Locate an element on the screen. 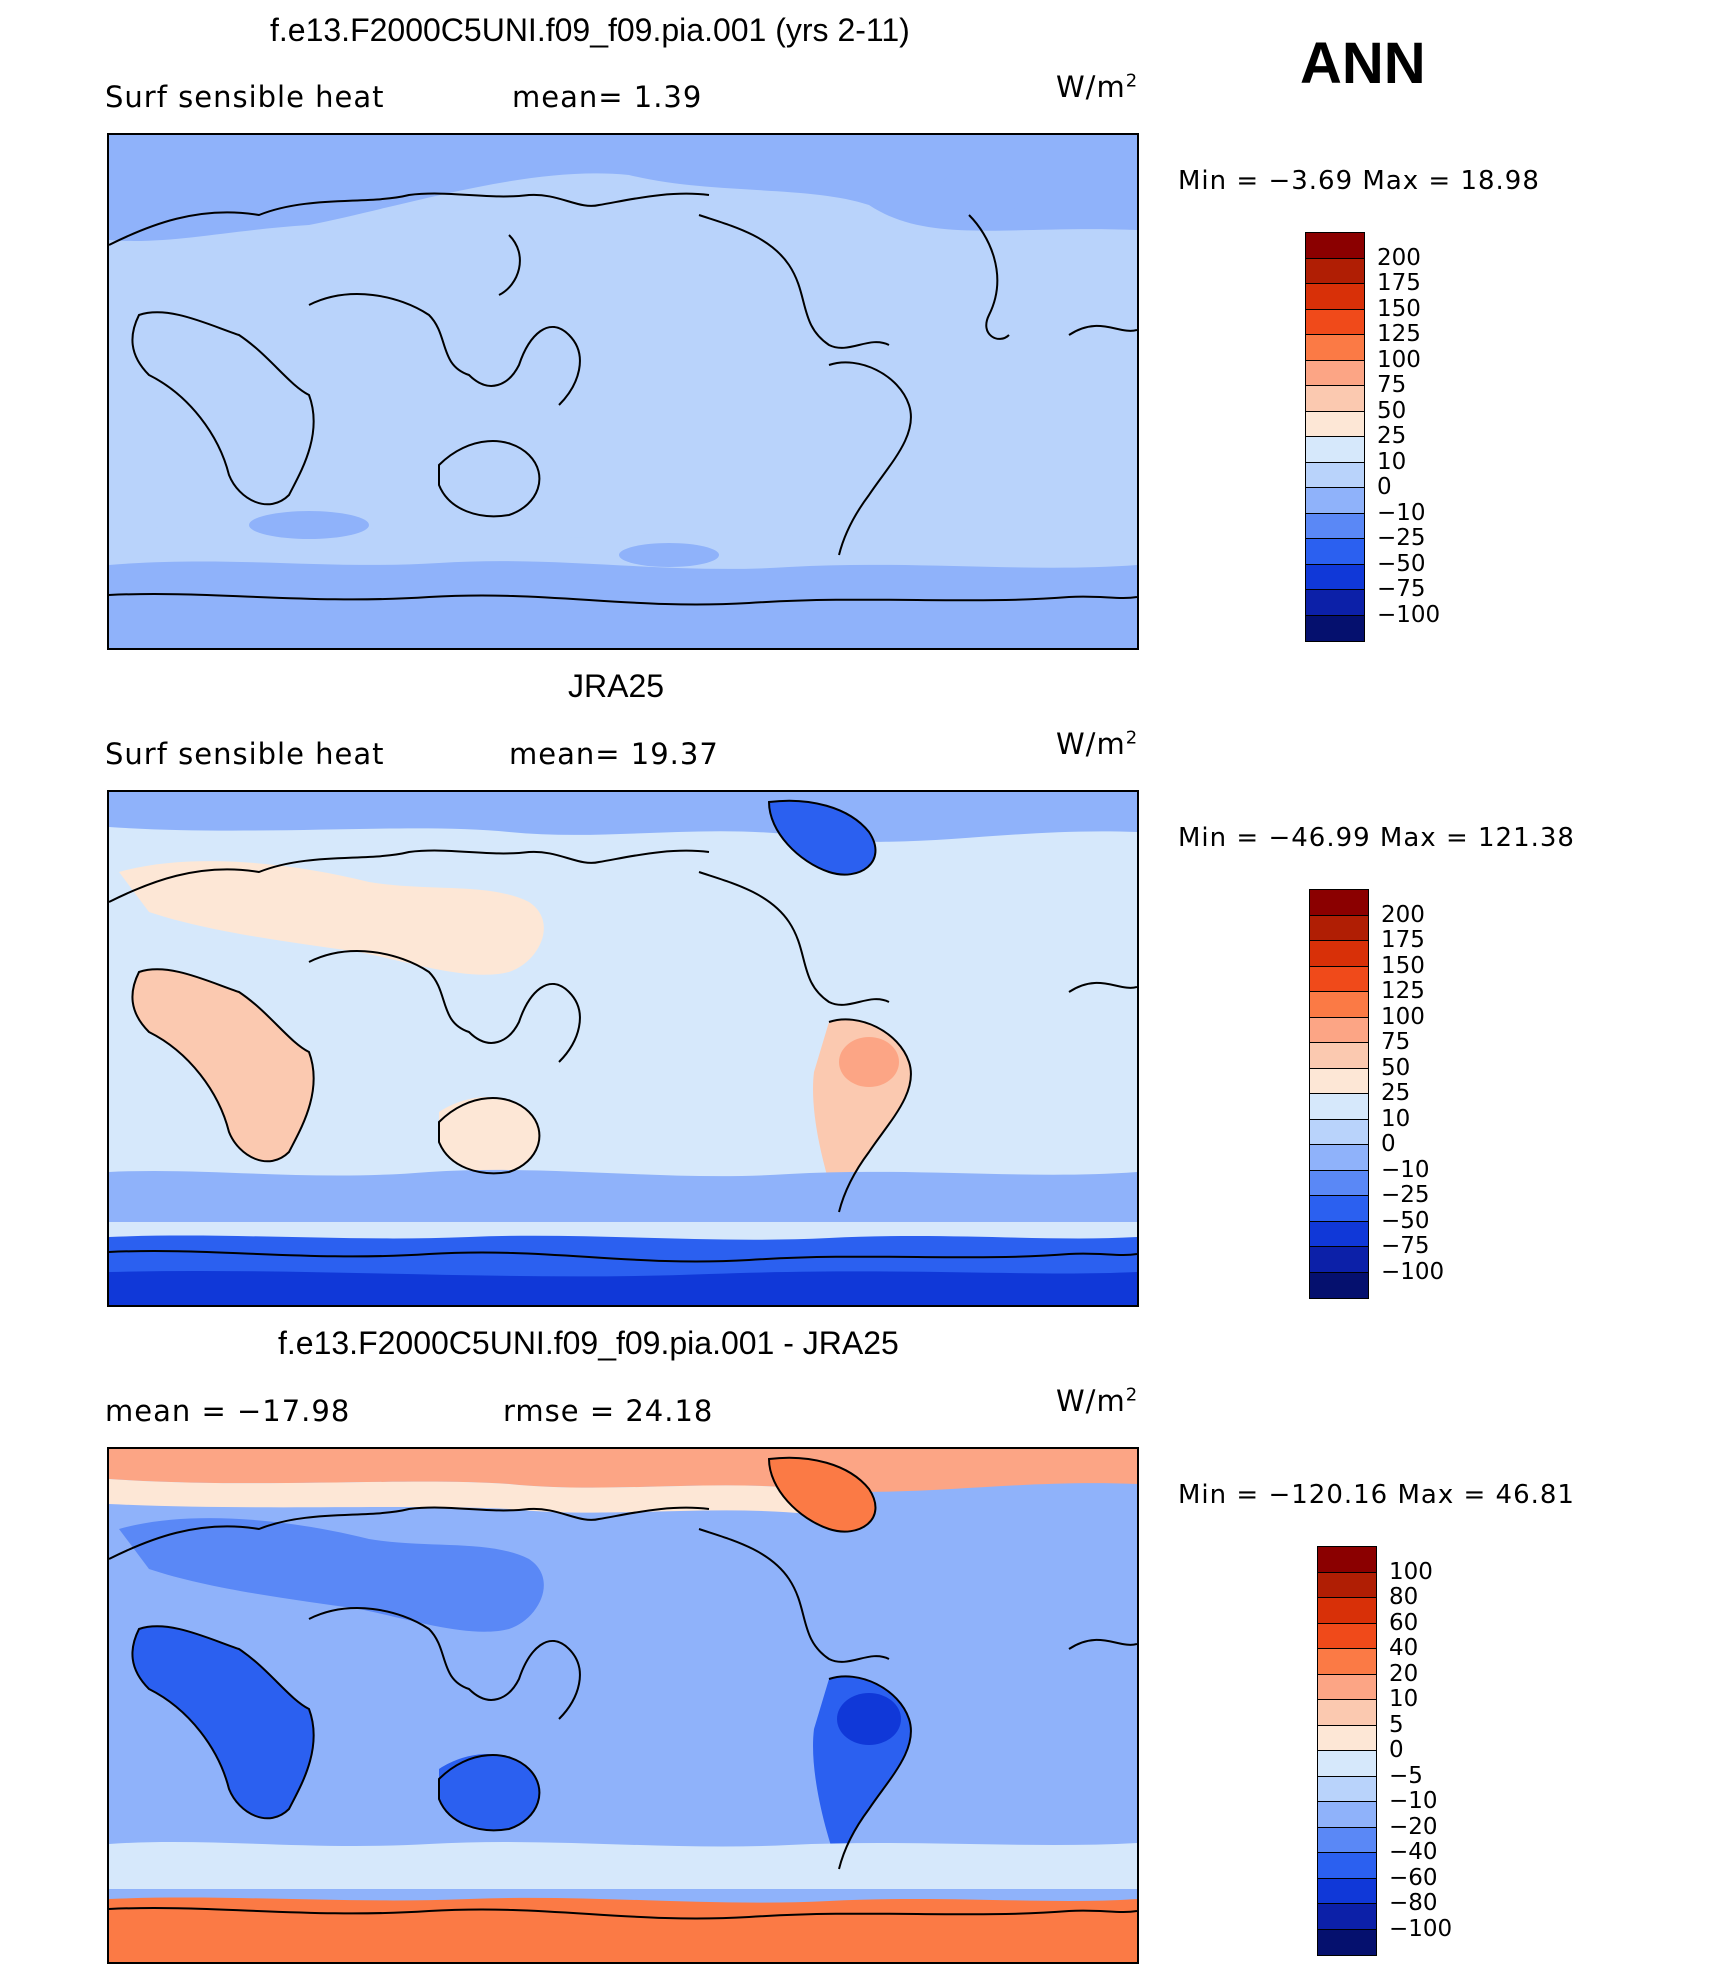 The width and height of the screenshot is (1710, 1969). panel-title: JRA25 is located at coordinates (616, 686).